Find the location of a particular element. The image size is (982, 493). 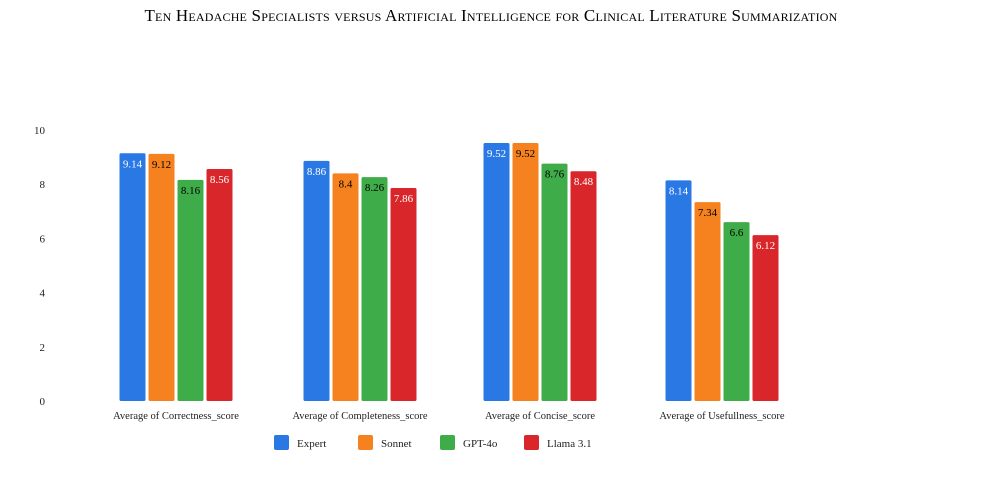

legend-label: Sonnet is located at coordinates (396, 444).